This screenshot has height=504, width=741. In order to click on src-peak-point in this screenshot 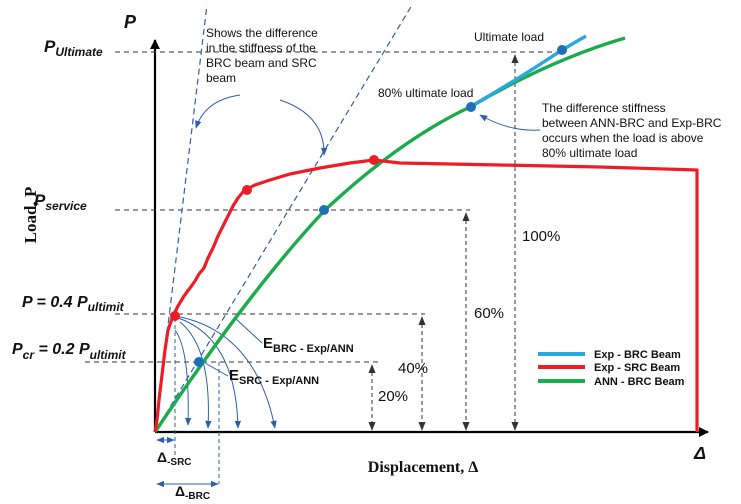, I will do `click(374, 160)`.